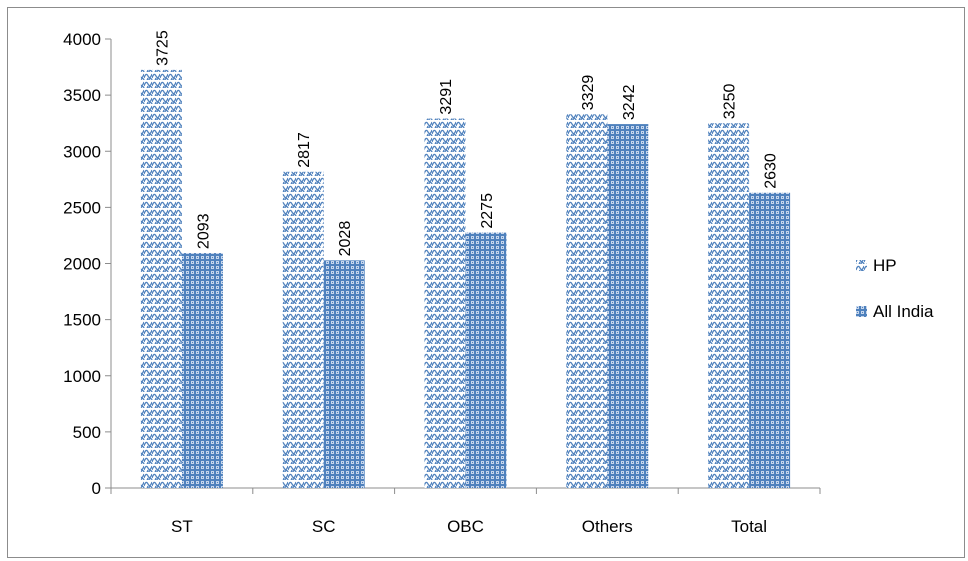  What do you see at coordinates (304, 150) in the screenshot?
I see `data-label: 2817` at bounding box center [304, 150].